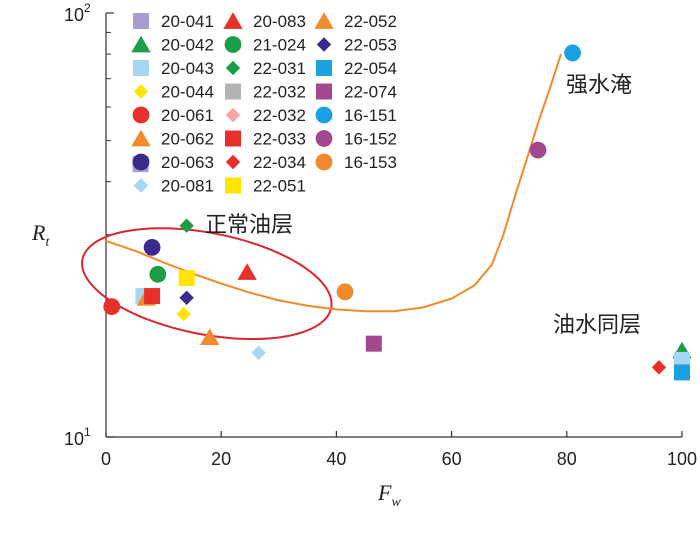  I want to click on x-tick-label: 40, so click(336, 459).